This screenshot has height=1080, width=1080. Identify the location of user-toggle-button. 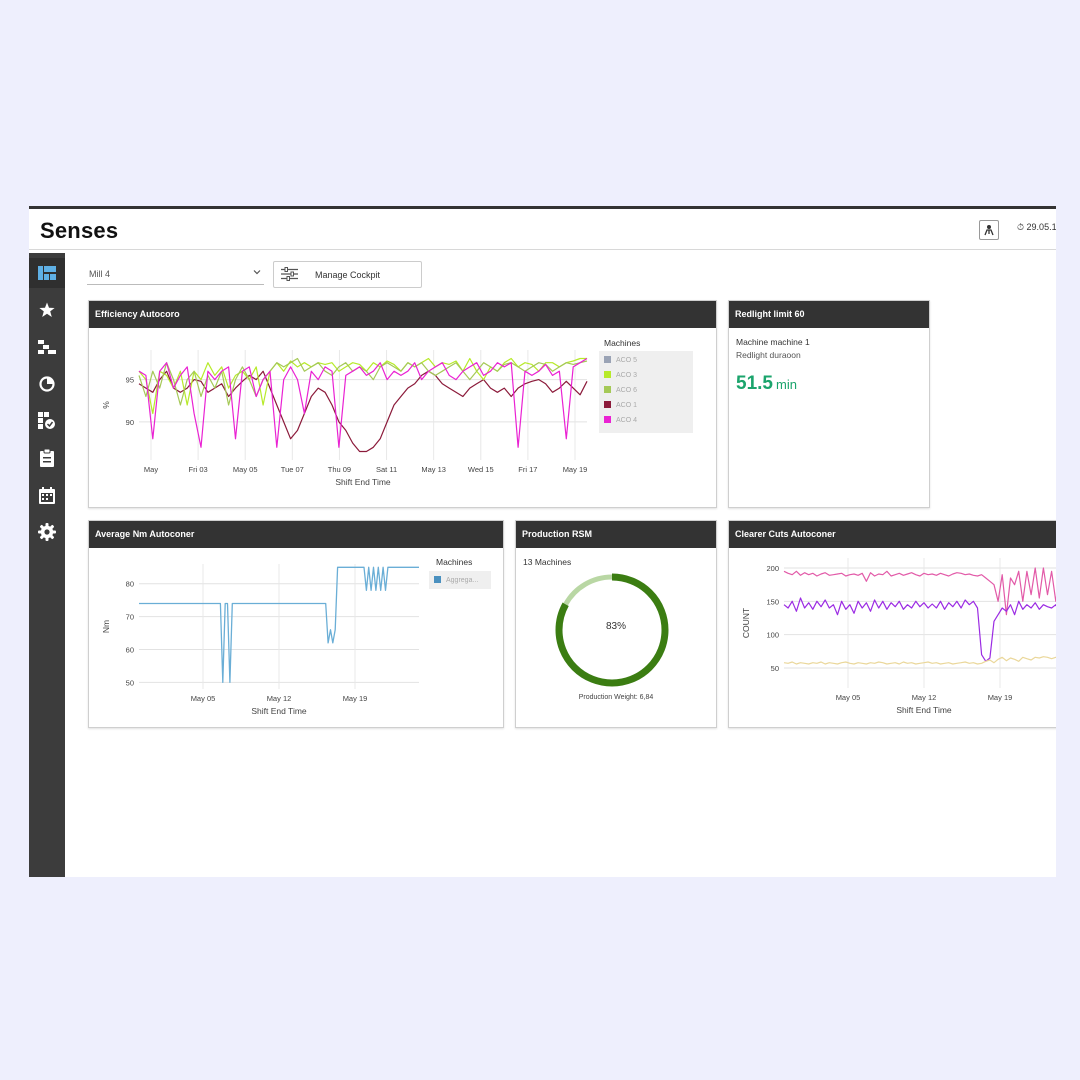
(989, 230).